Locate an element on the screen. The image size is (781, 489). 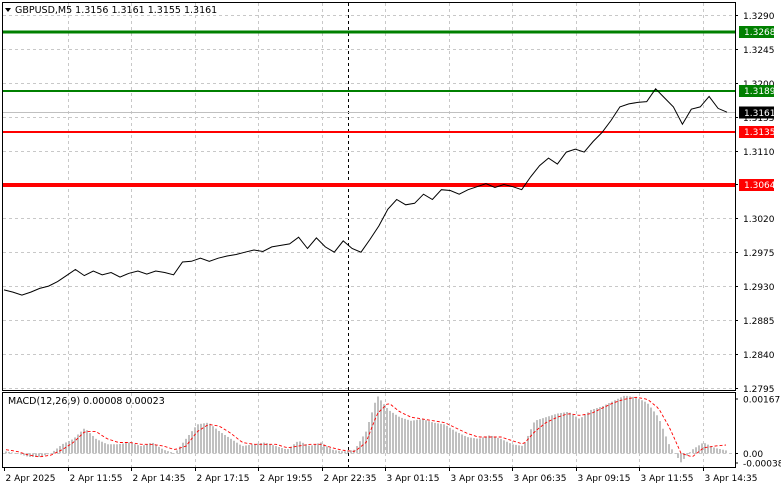
time-axis-label: 2 Apr 22:35 is located at coordinates (350, 479).